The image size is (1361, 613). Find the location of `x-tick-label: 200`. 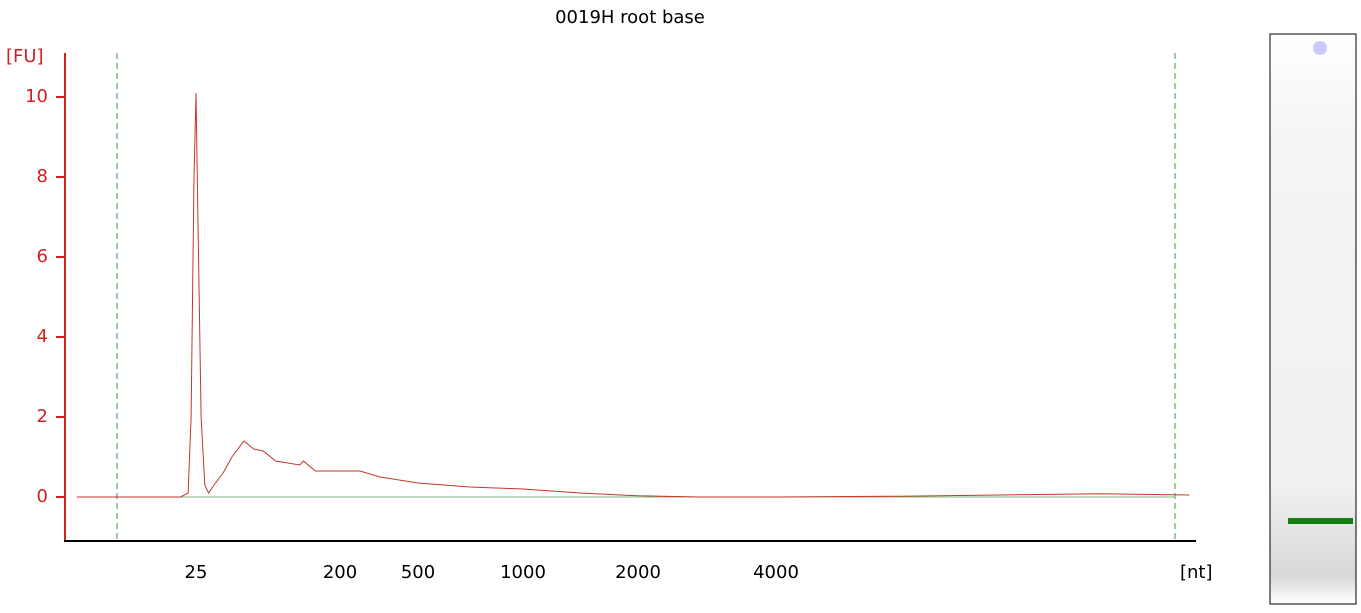

x-tick-label: 200 is located at coordinates (340, 572).